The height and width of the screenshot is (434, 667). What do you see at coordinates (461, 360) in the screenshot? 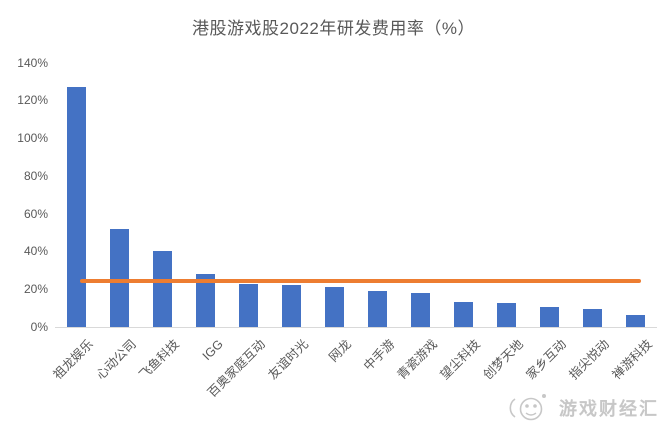
I see `x-axis-label: 望尘科技` at bounding box center [461, 360].